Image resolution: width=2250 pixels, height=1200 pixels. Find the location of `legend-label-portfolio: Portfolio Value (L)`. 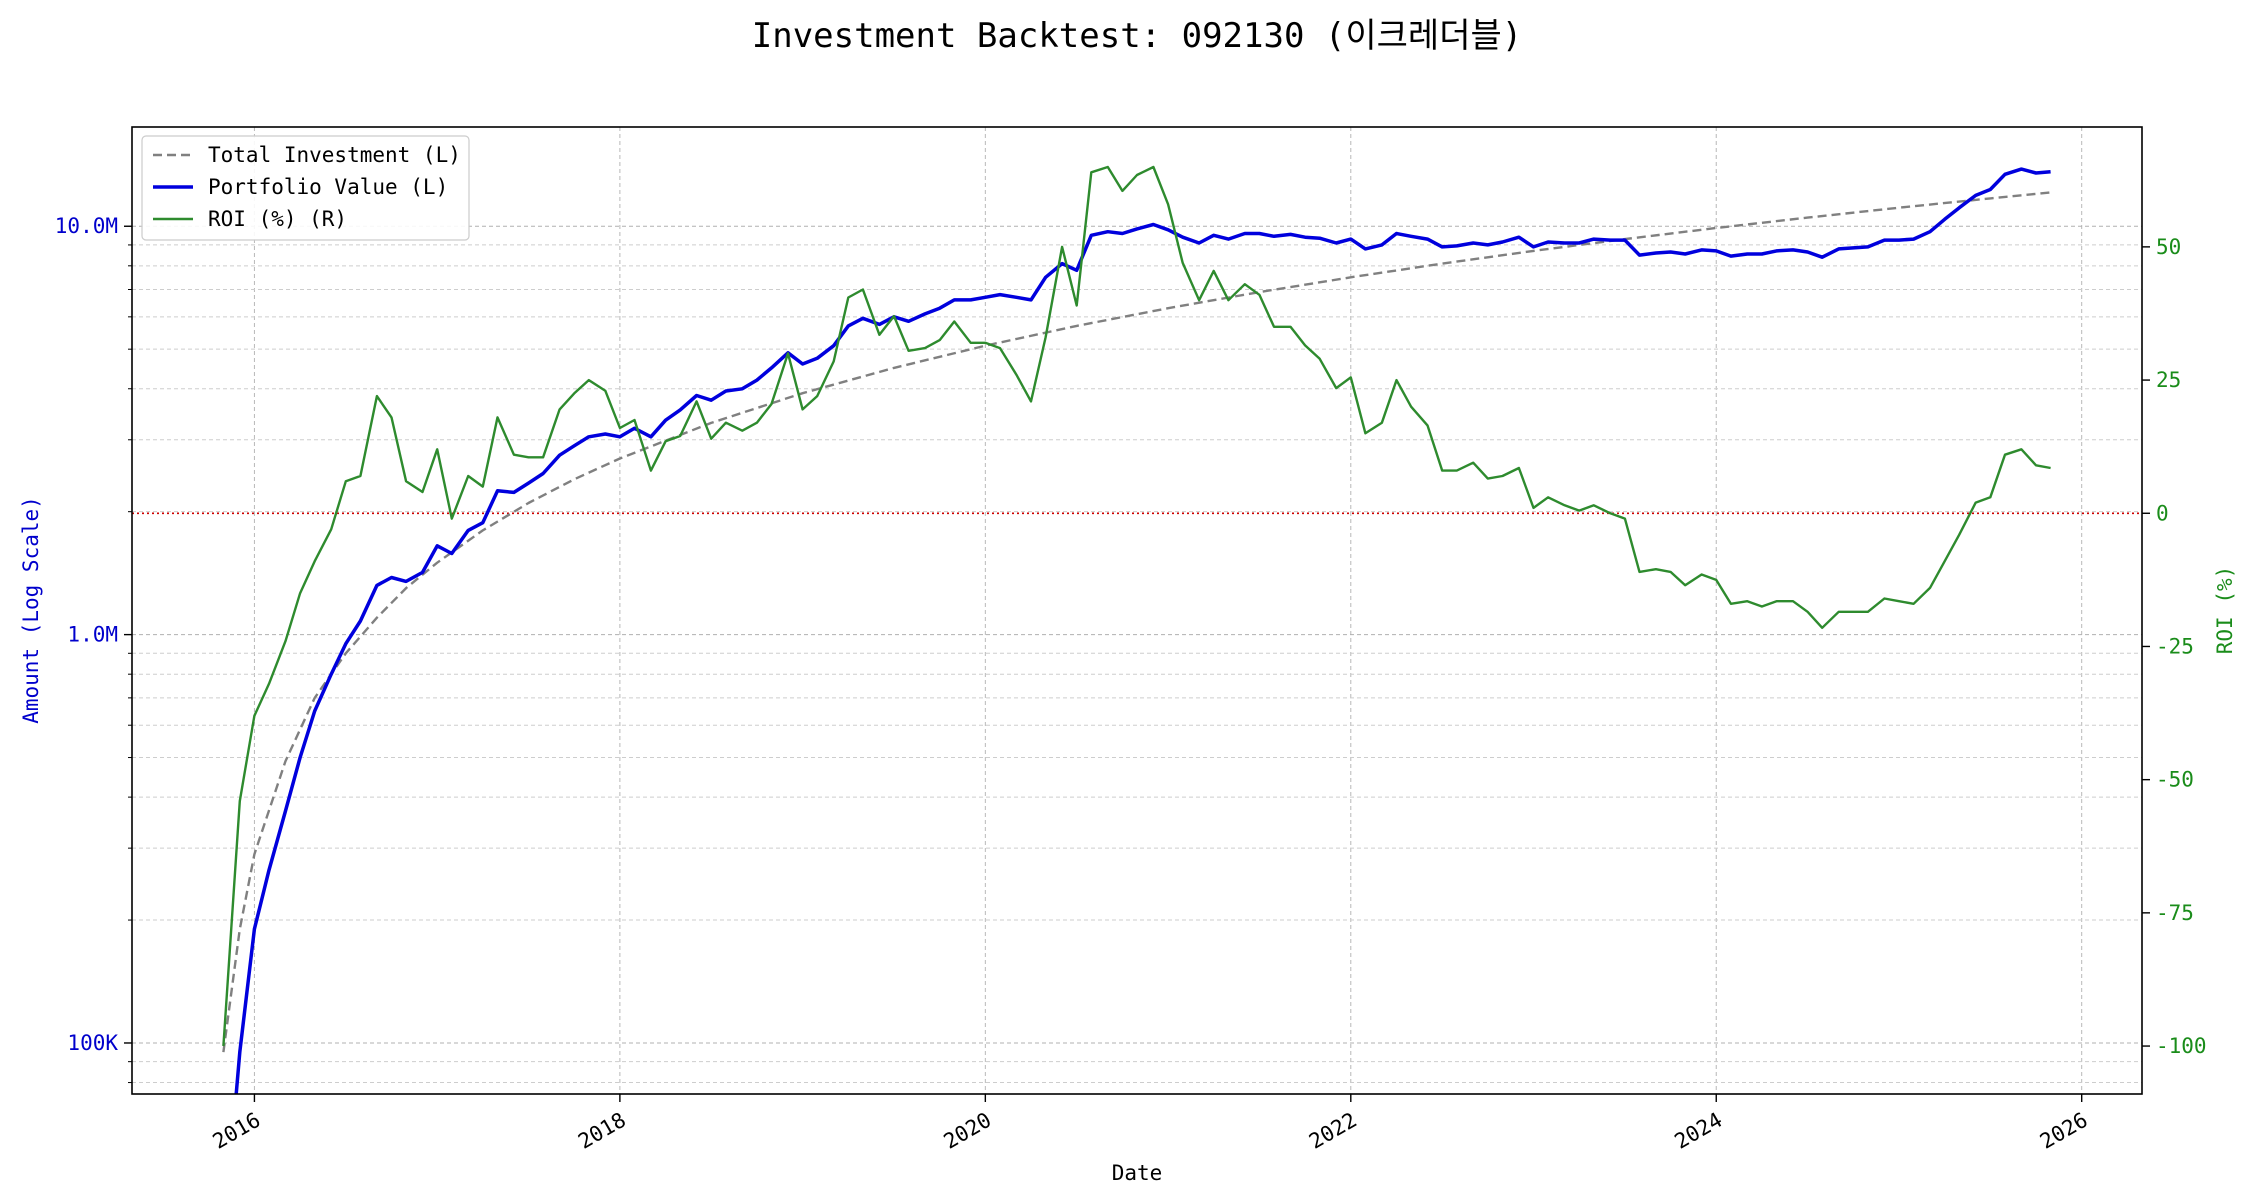

legend-label-portfolio: Portfolio Value (L) is located at coordinates (328, 187).